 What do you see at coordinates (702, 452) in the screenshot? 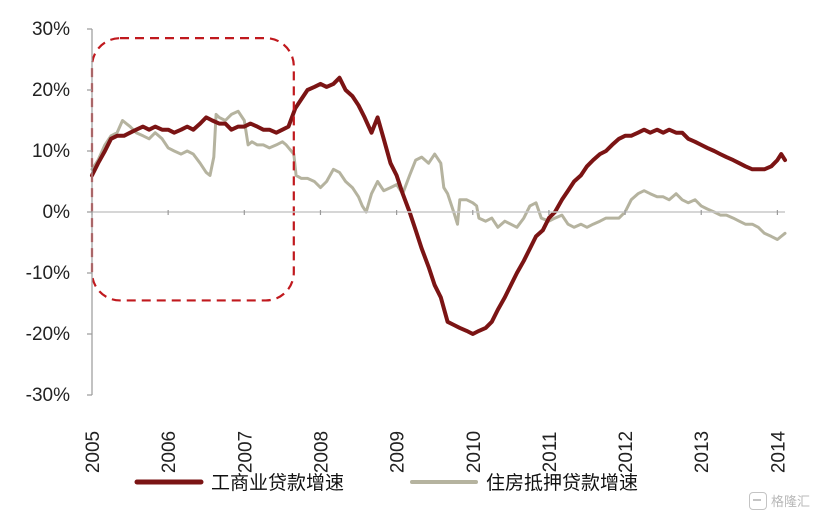
I see `x-tick-label: 2013` at bounding box center [702, 452].